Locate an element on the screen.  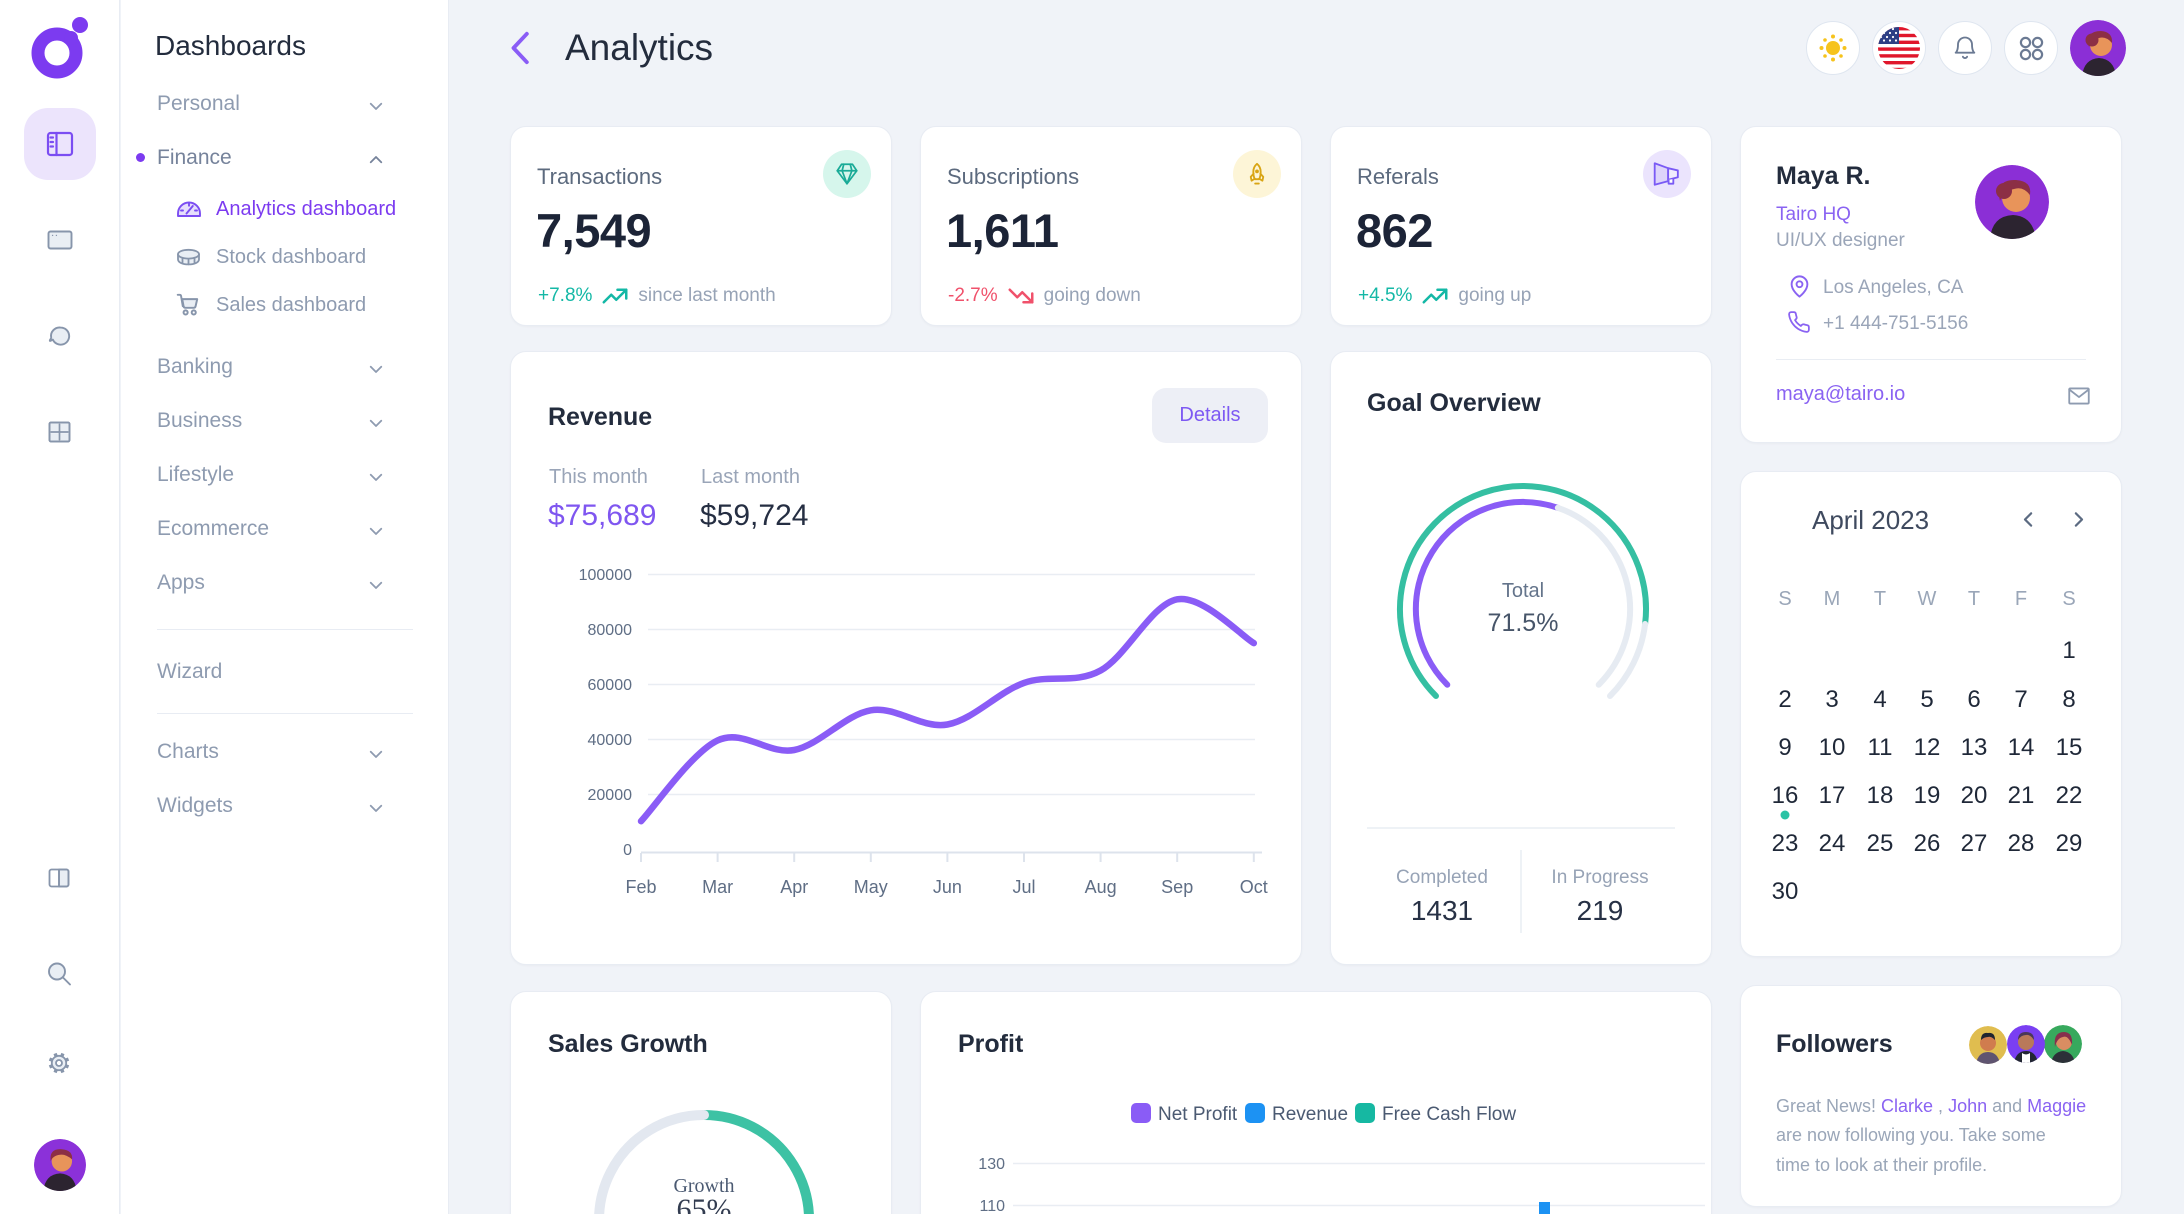
svg-text: 100000 is located at coordinates (605, 575).